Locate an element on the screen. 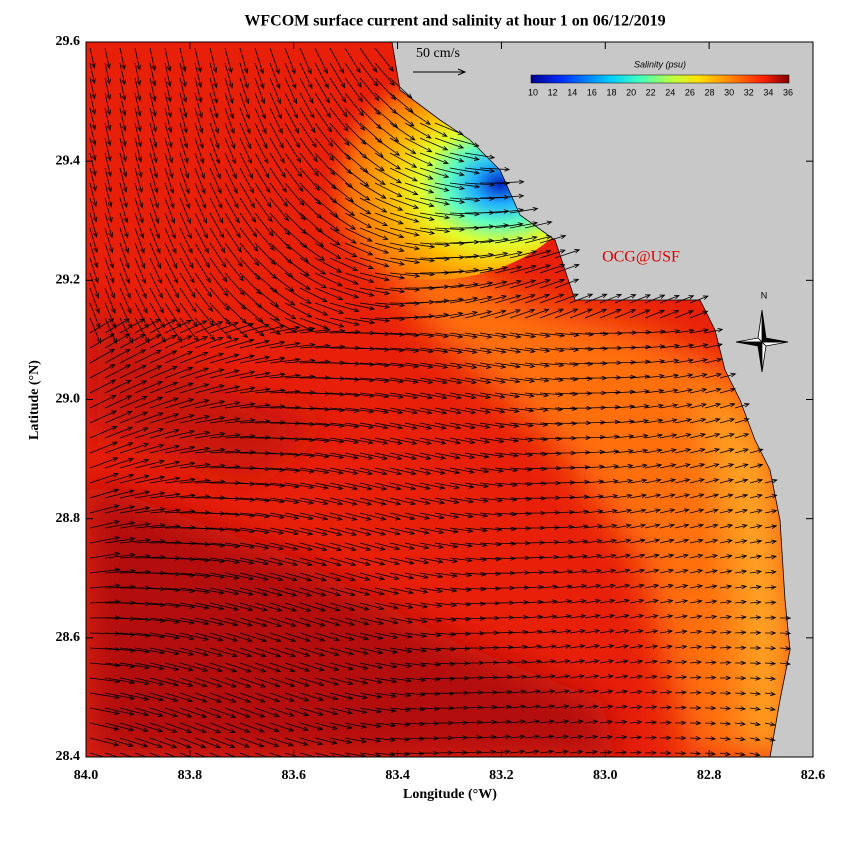 This screenshot has width=857, height=842. x-tick-label: 83.6 is located at coordinates (293, 775).